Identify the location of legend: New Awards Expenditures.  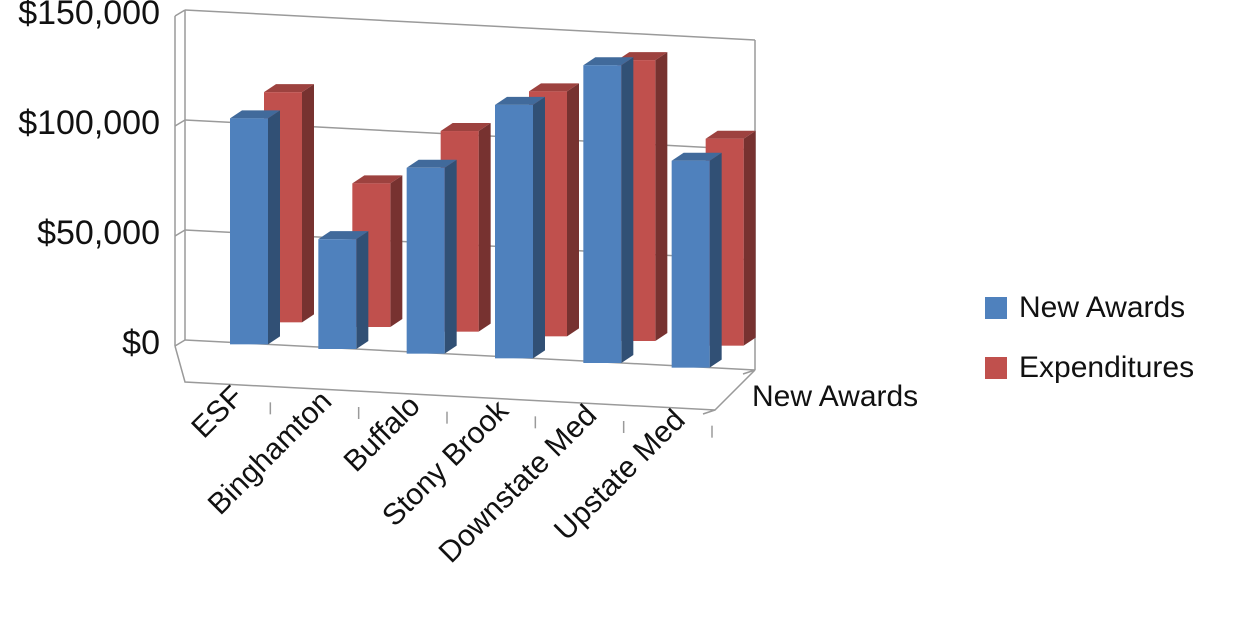
(1089, 338).